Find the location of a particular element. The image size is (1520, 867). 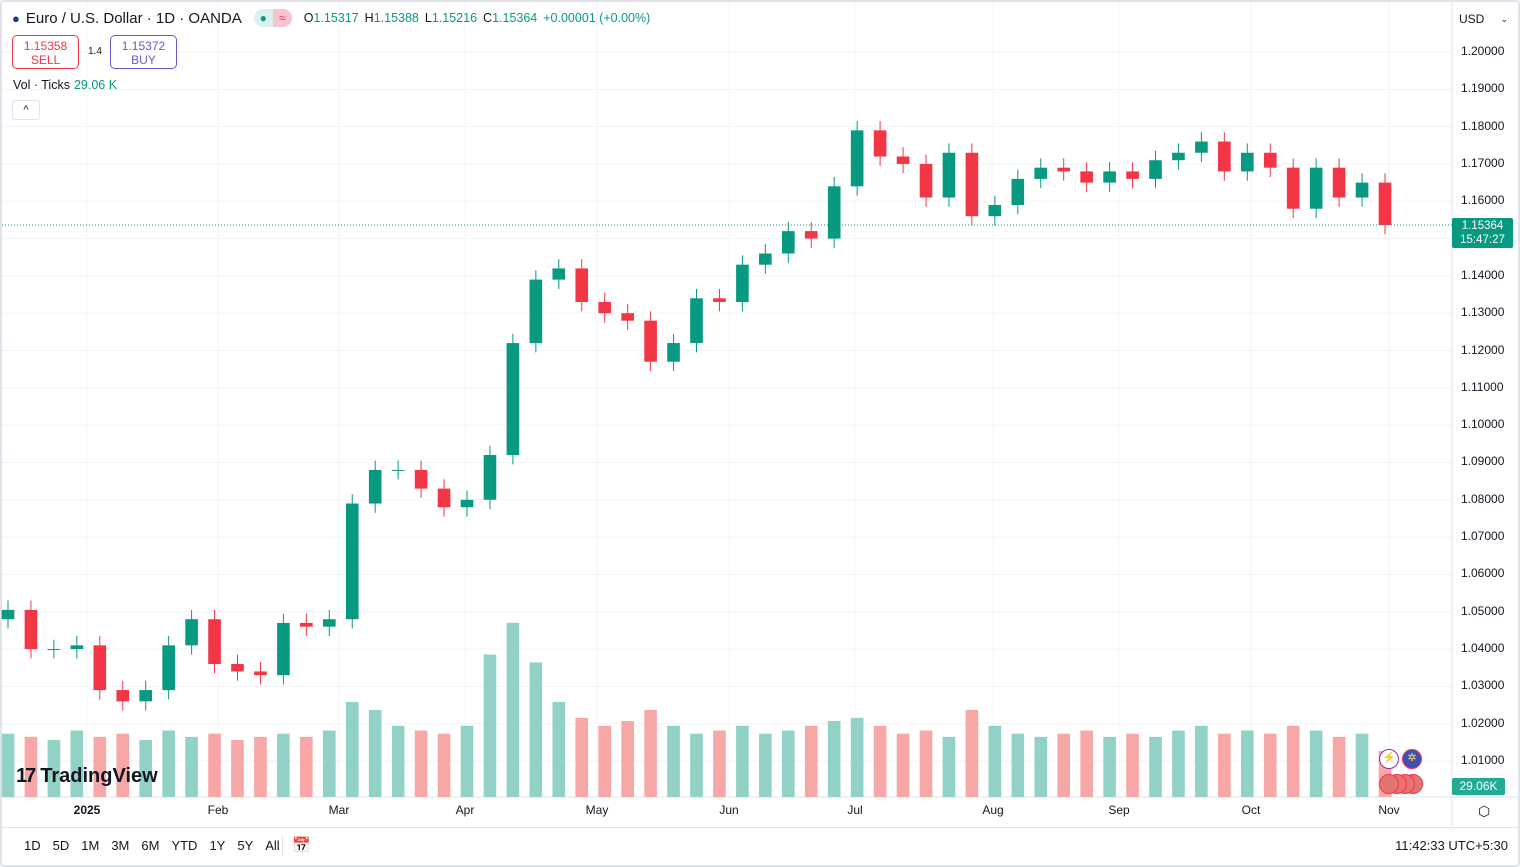

euro-usd-flag-icon: ● is located at coordinates (16, 18).